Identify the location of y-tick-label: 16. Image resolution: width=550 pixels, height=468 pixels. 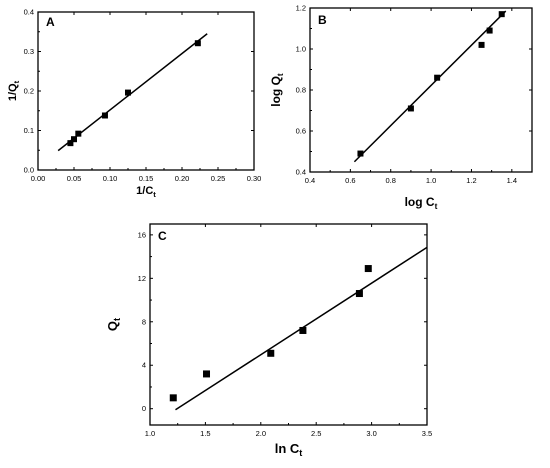
(142, 234).